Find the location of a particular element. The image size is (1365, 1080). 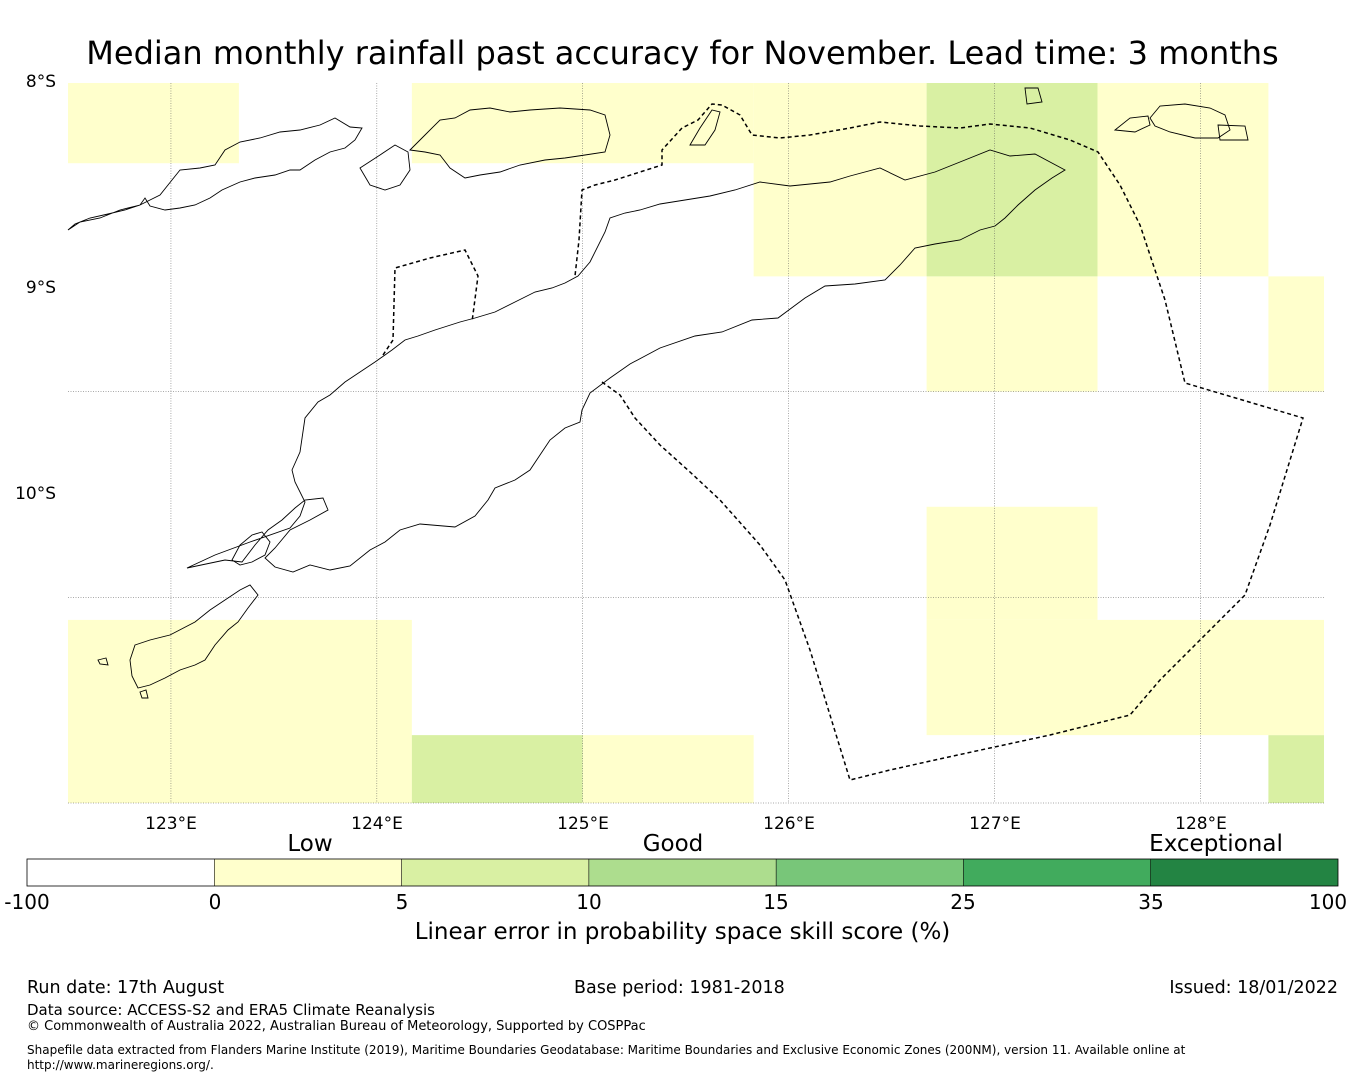

coastline-semau-island is located at coordinates (251, 548).